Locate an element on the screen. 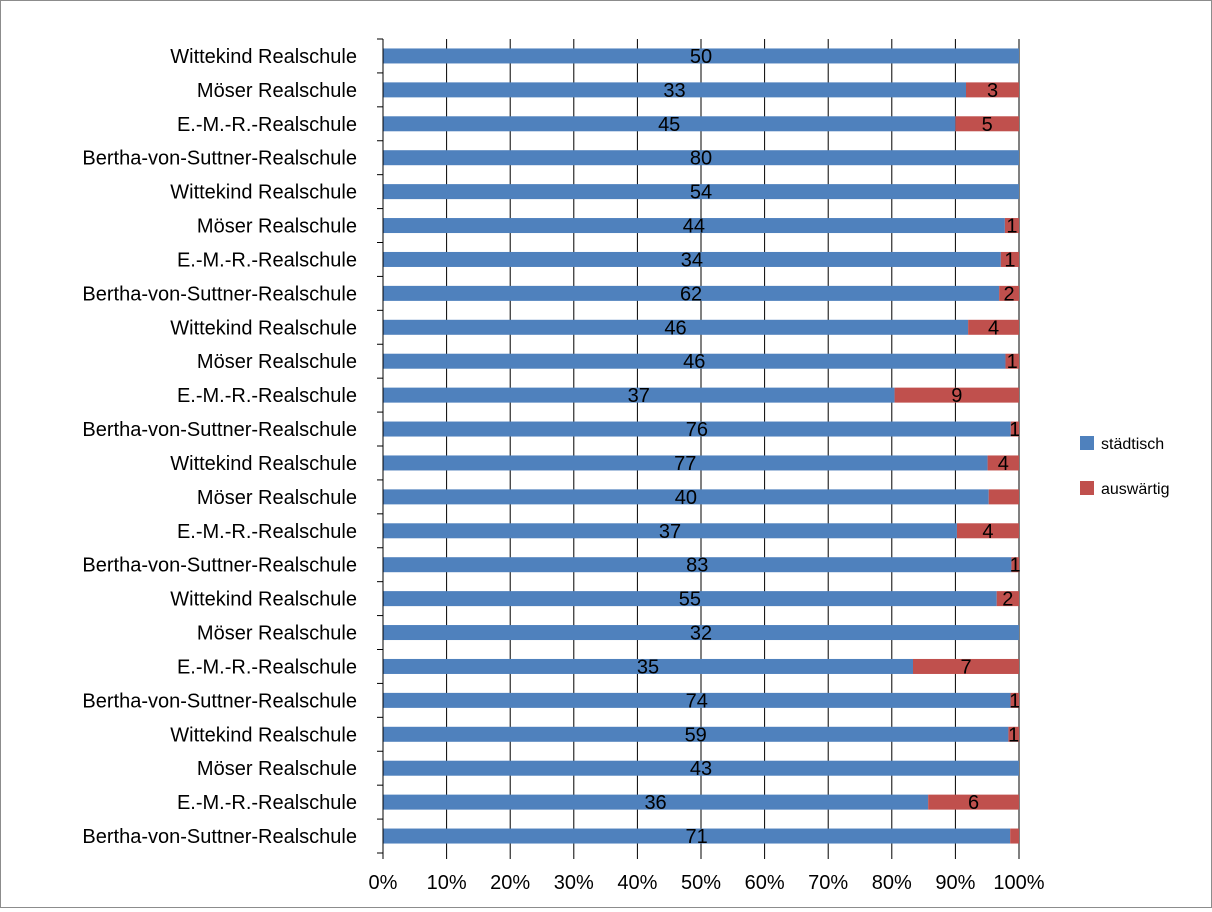 The height and width of the screenshot is (912, 1212). data-label-staedtisch: 80 is located at coordinates (701, 159).